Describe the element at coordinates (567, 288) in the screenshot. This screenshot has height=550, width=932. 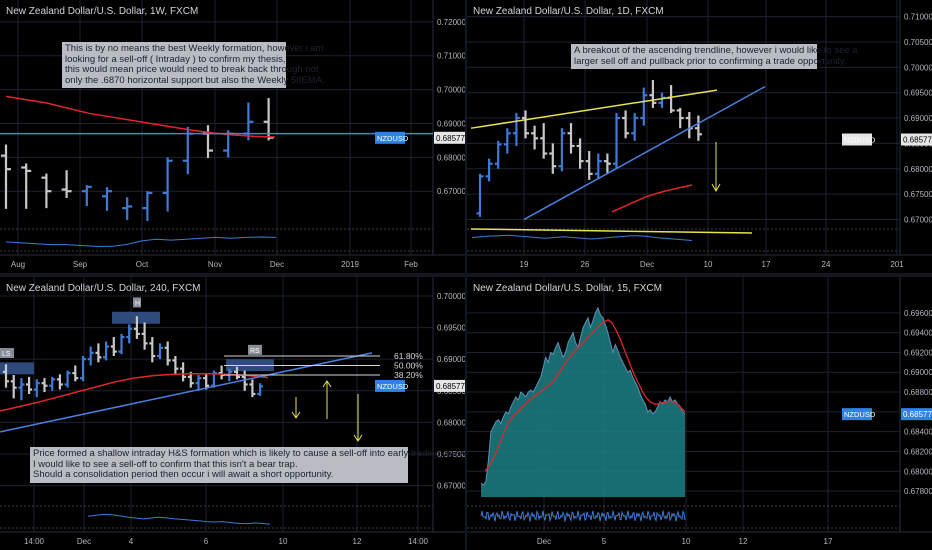
I see `m15-chart-title: New Zealand Dollar/U.S. Dollar, 15, FXCM` at that location.